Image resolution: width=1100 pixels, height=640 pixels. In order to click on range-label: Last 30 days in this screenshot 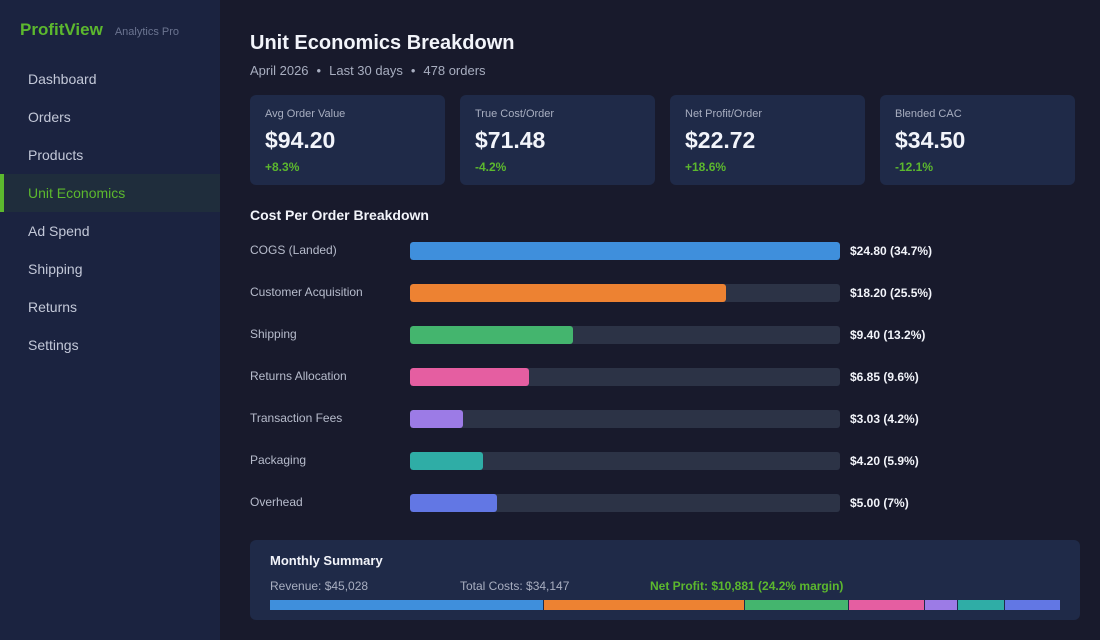, I will do `click(366, 70)`.